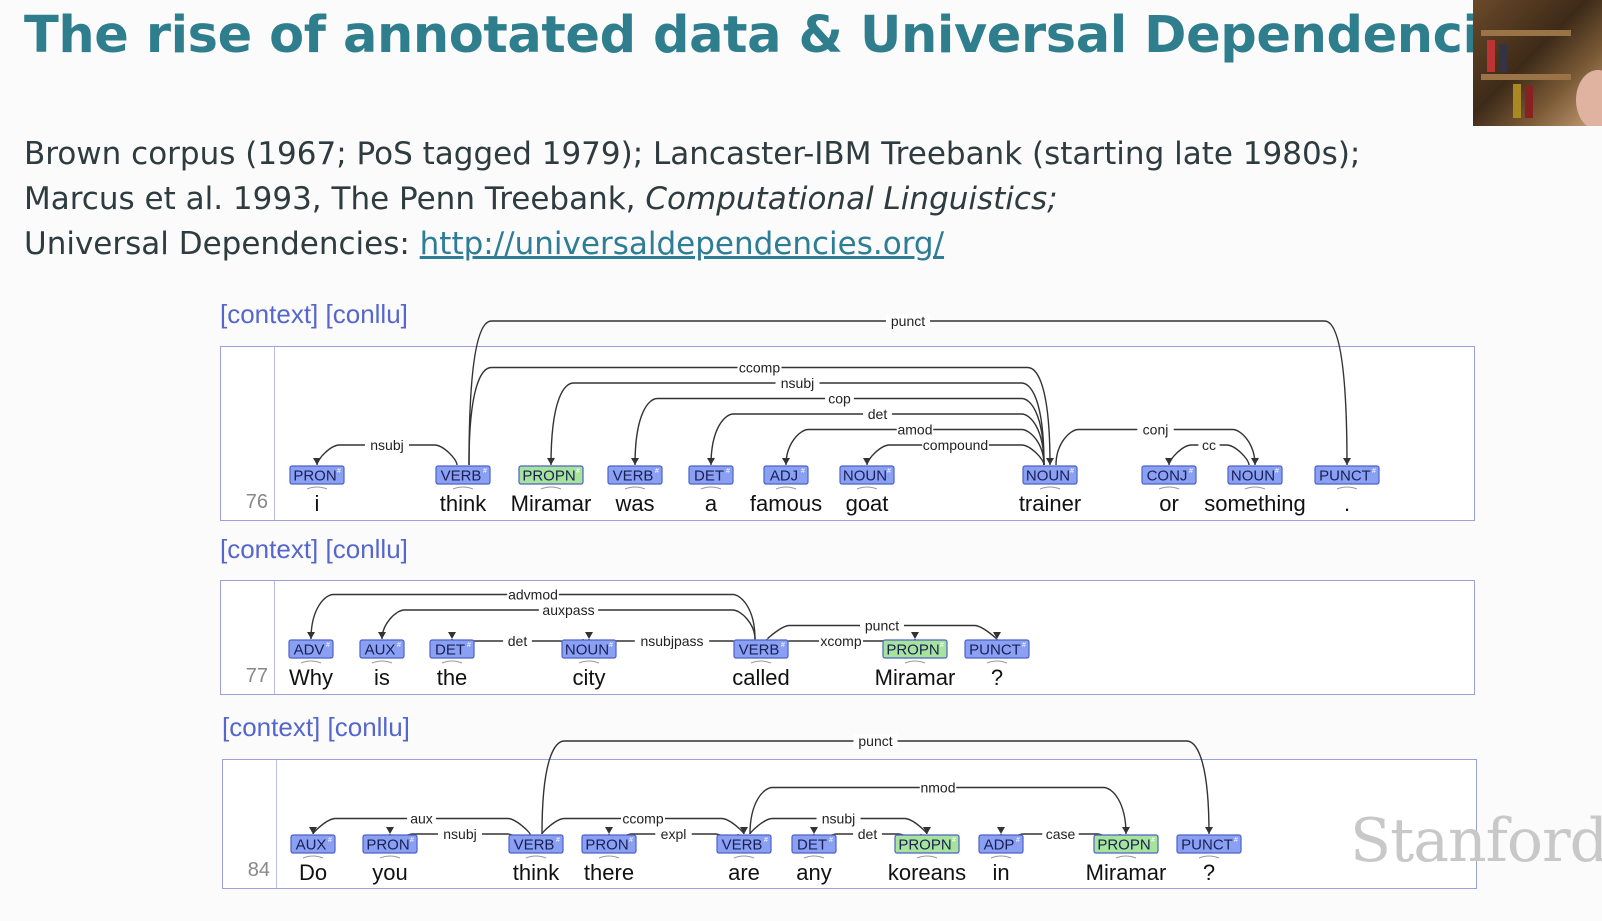 Image resolution: width=1602 pixels, height=921 pixels. What do you see at coordinates (1050, 503) in the screenshot?
I see `token-word: trainer` at bounding box center [1050, 503].